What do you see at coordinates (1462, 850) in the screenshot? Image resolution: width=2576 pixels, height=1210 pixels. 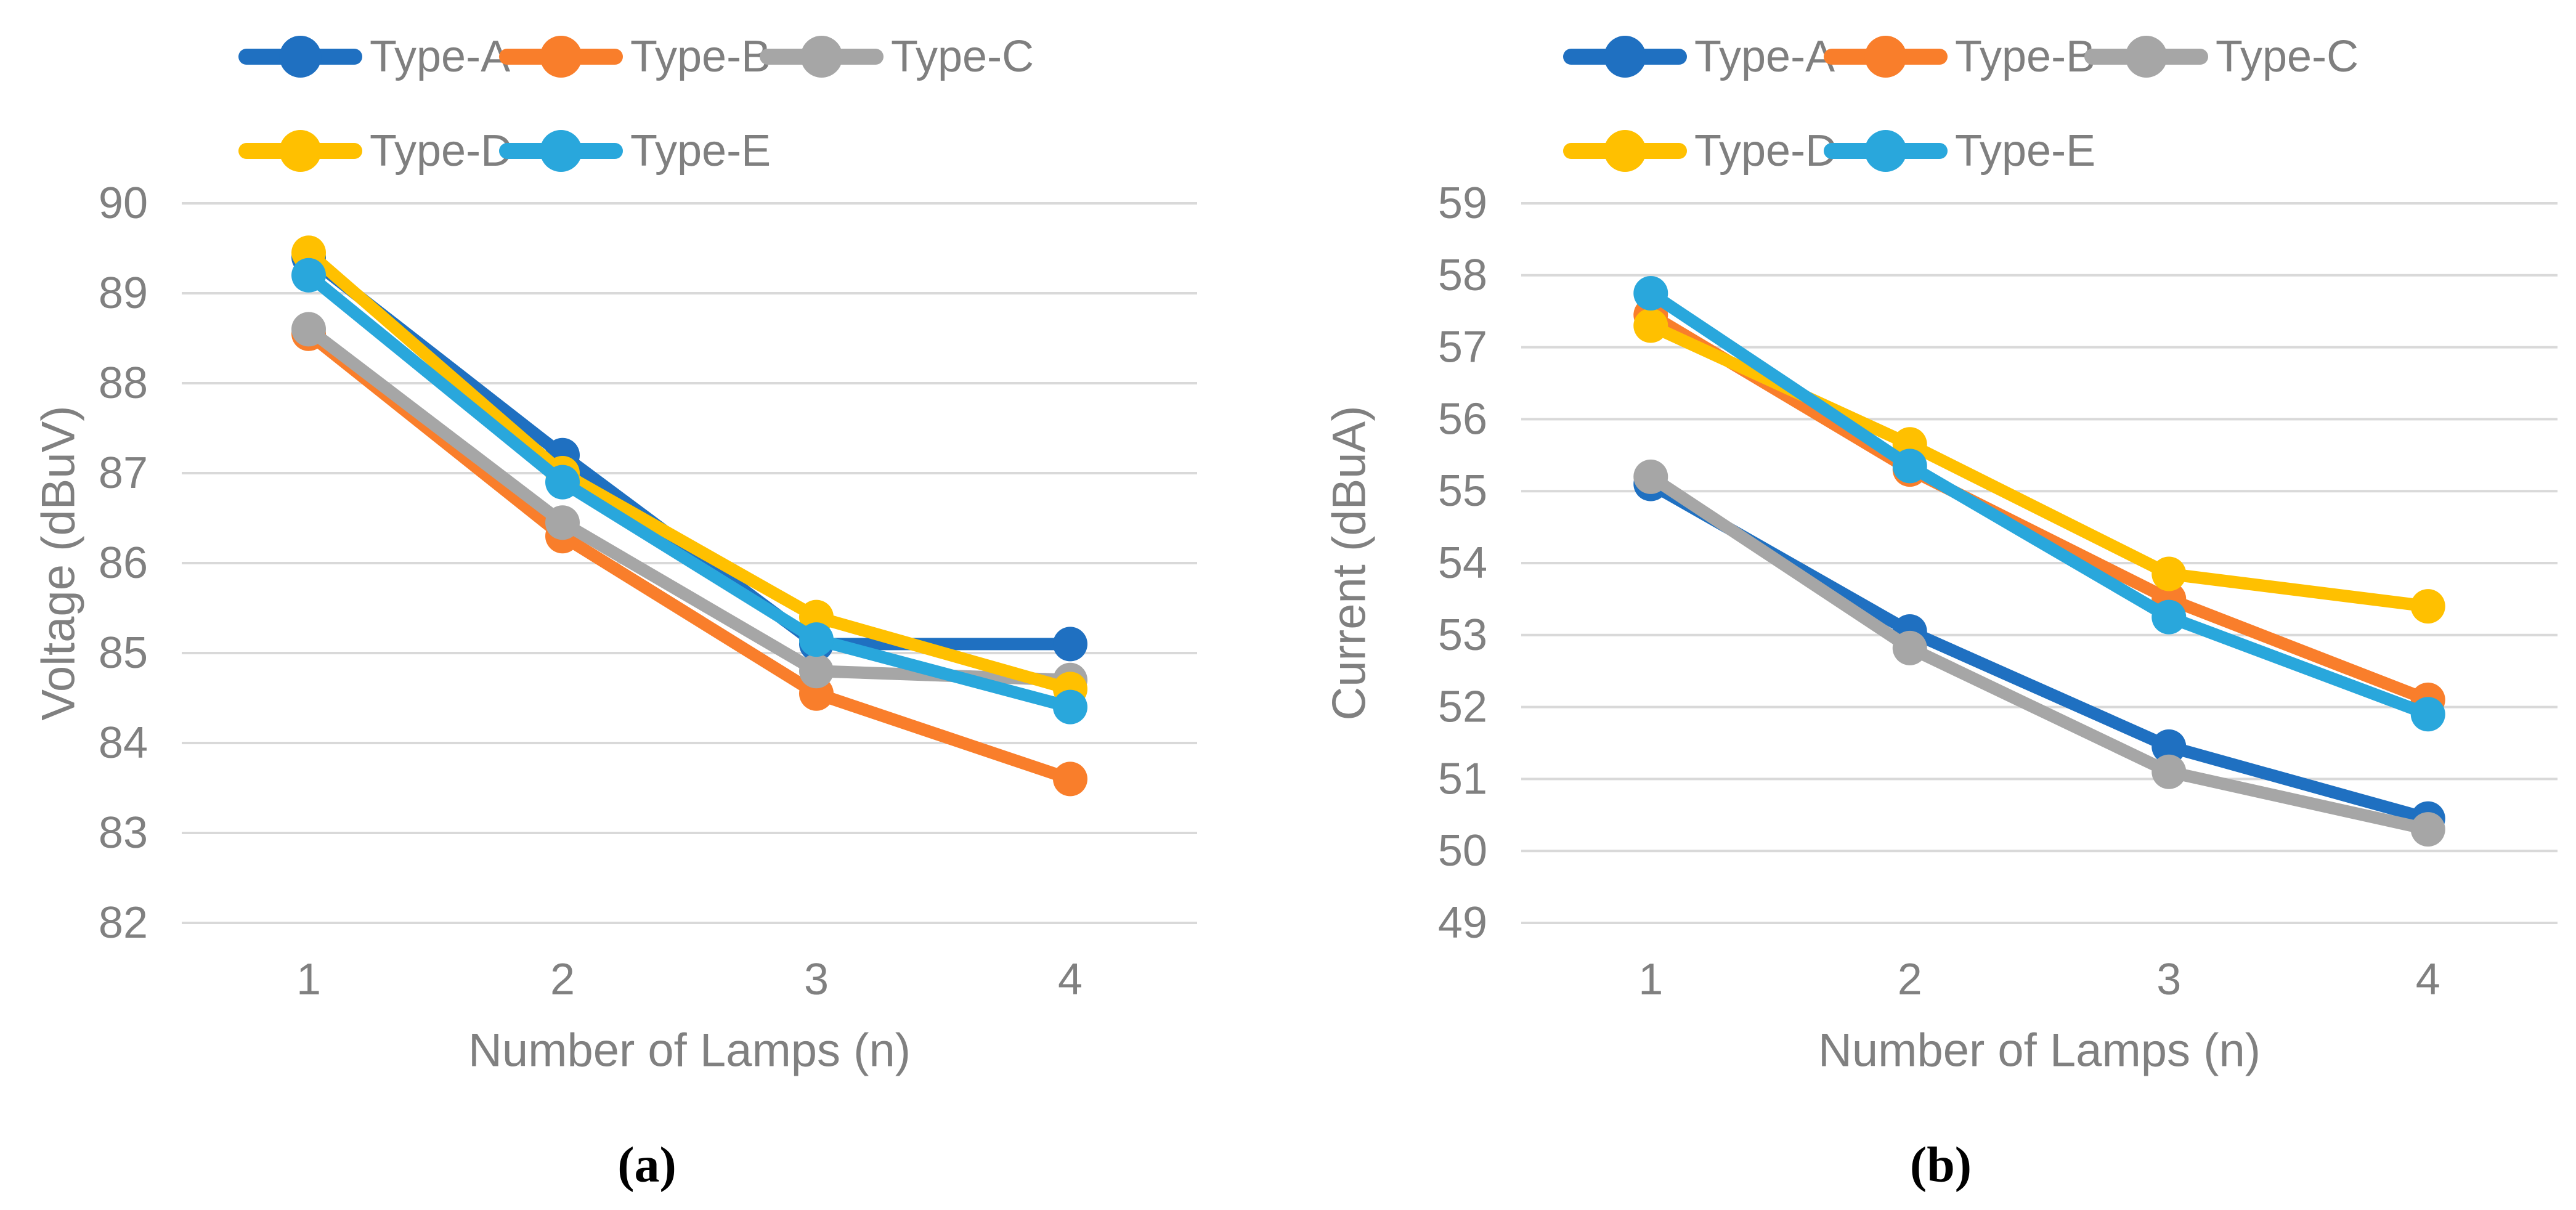 I see `y-tick-label: 50` at bounding box center [1462, 850].